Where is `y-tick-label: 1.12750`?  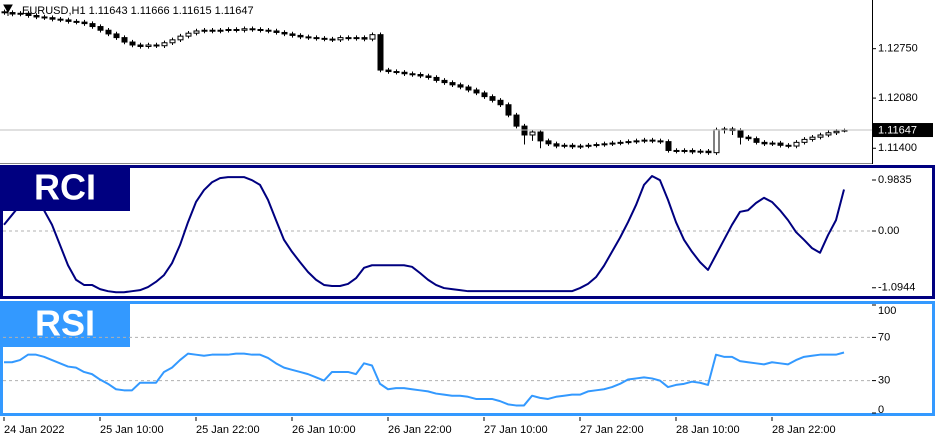
y-tick-label: 1.12750 is located at coordinates (898, 49).